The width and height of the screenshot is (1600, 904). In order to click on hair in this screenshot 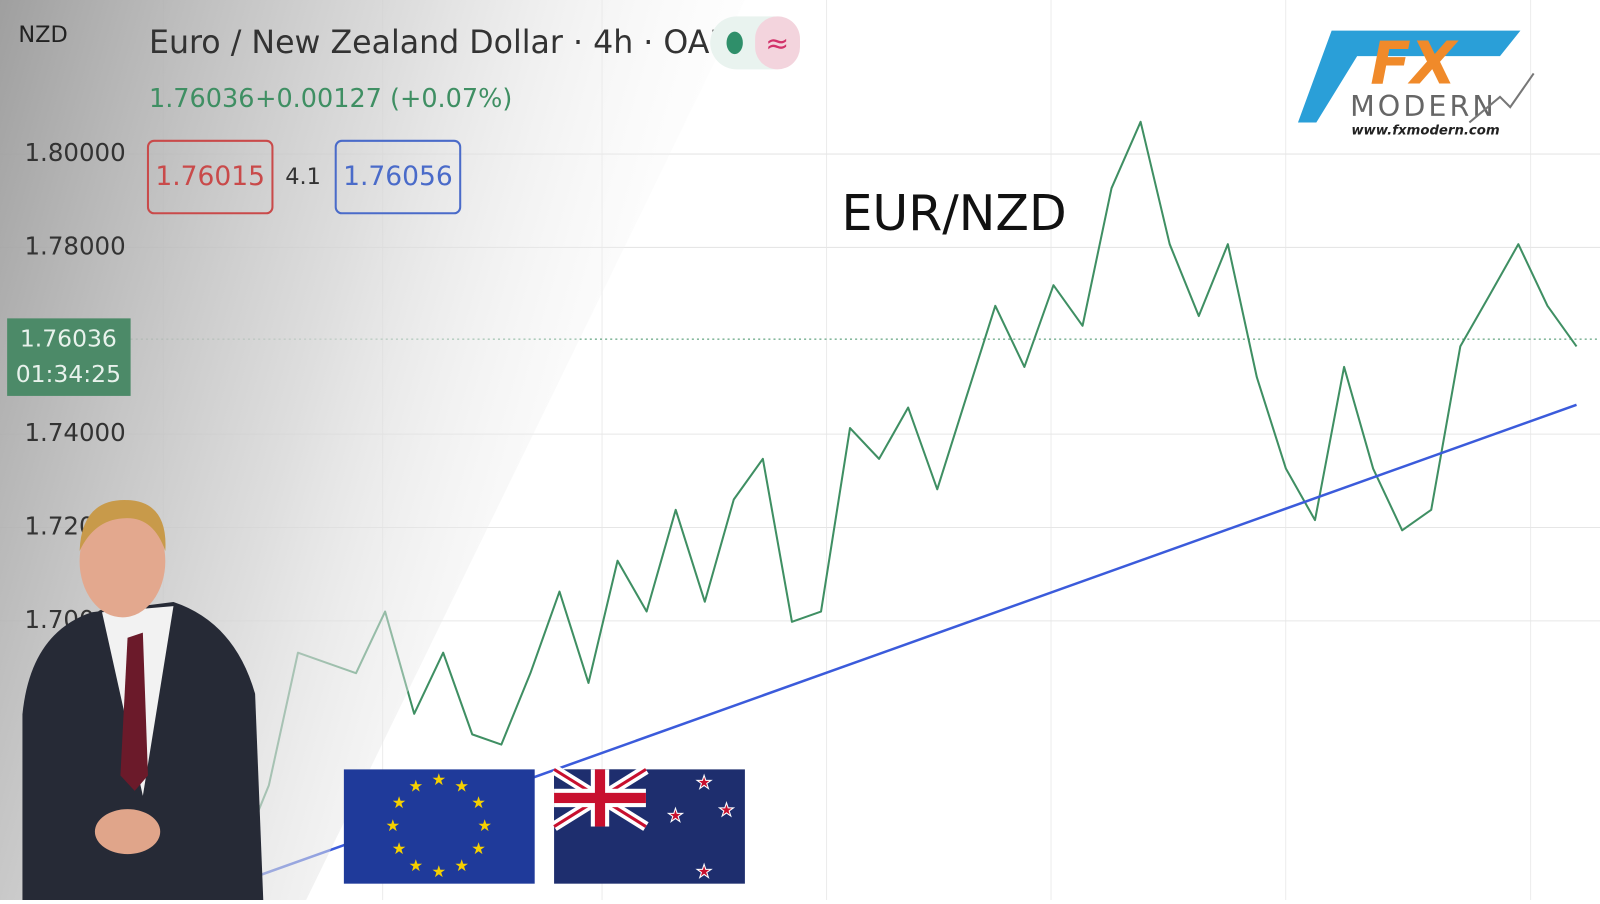, I will do `click(122, 526)`.